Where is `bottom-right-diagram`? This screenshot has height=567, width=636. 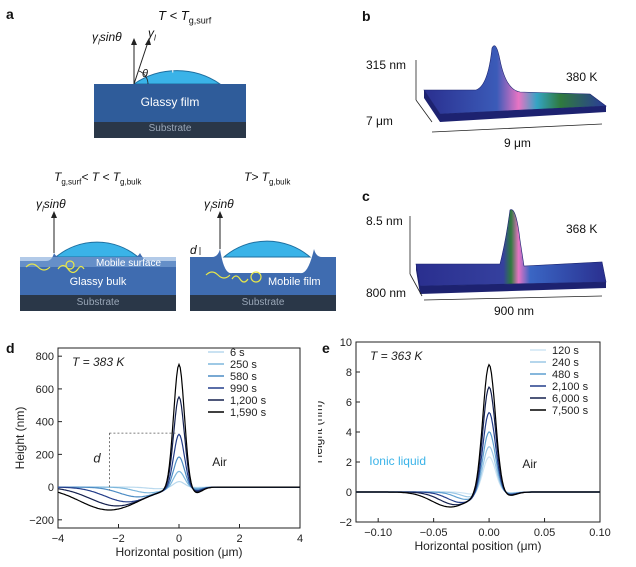 bottom-right-diagram is located at coordinates (263, 261).